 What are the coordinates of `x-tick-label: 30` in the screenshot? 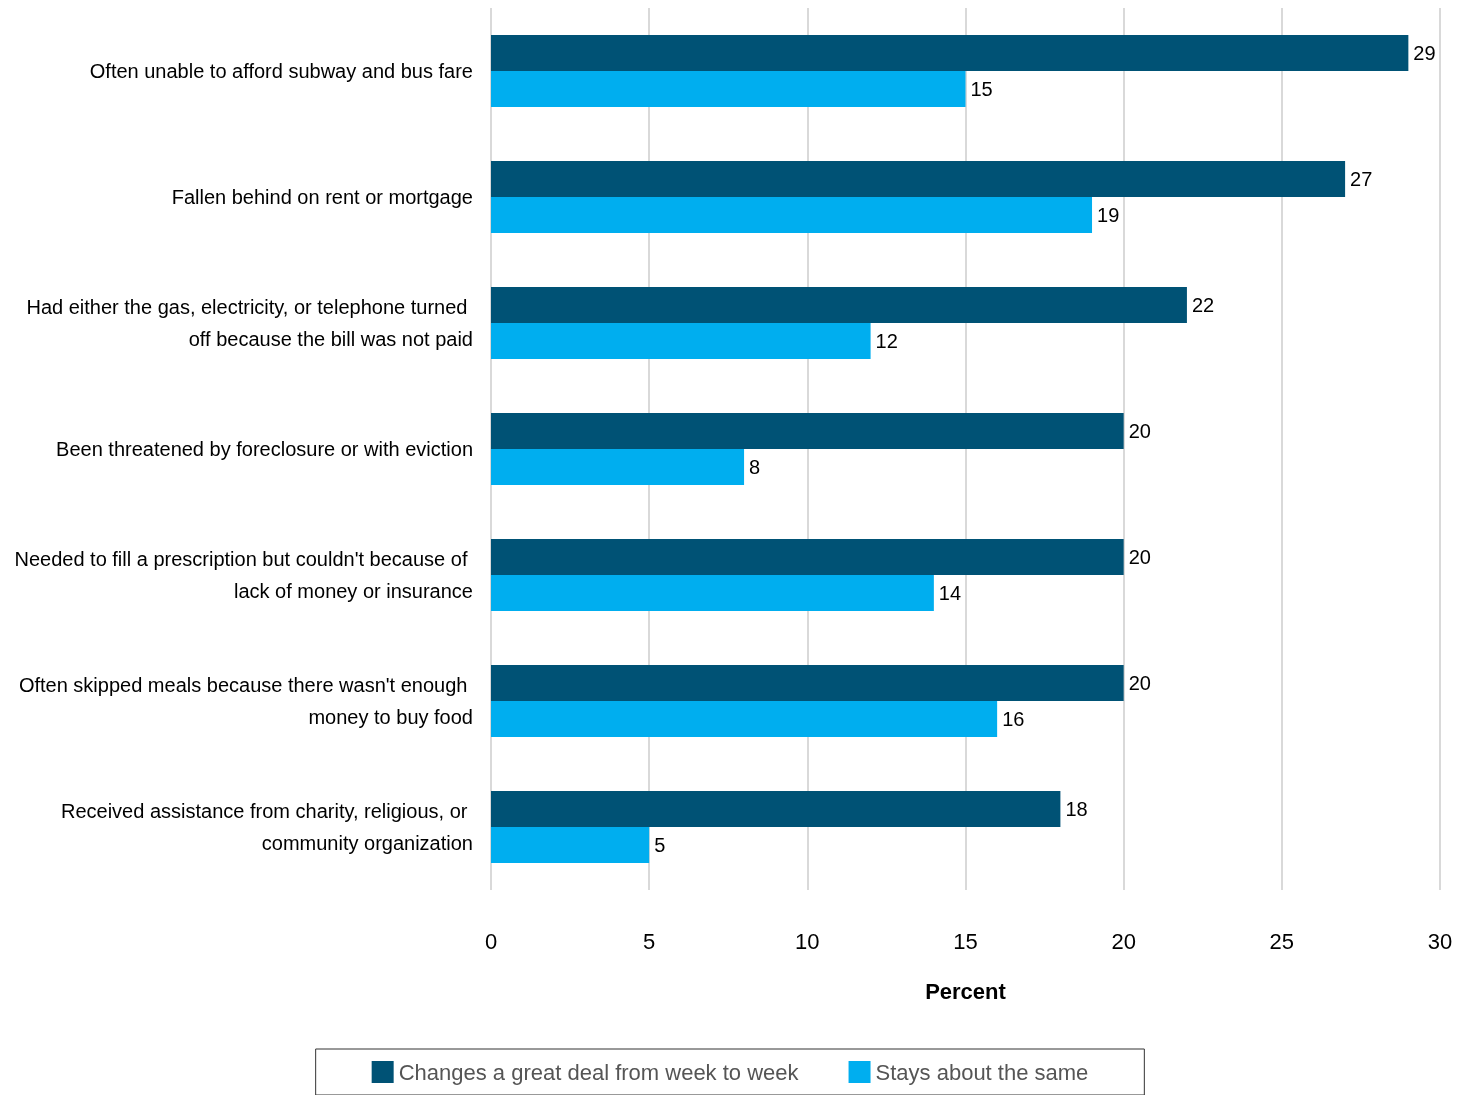 It's located at (1440, 941).